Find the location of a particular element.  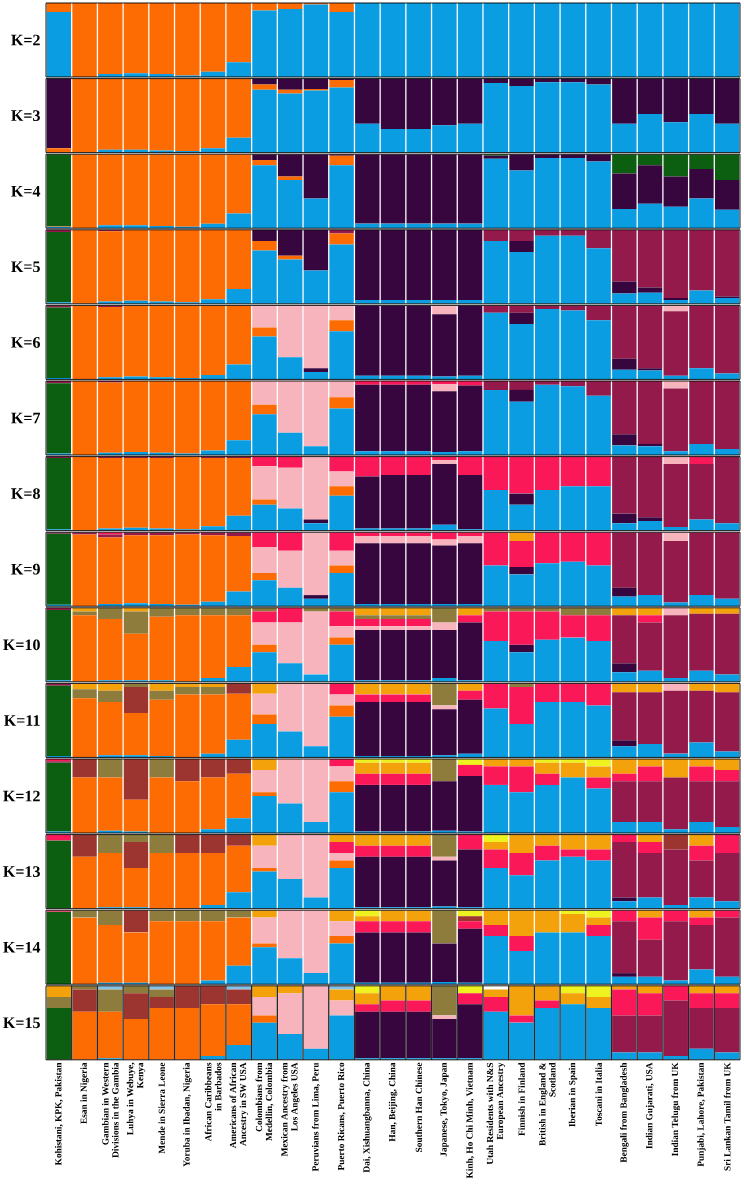

x-tick-label: Sri Lankan Tamil from UK is located at coordinates (727, 1116).